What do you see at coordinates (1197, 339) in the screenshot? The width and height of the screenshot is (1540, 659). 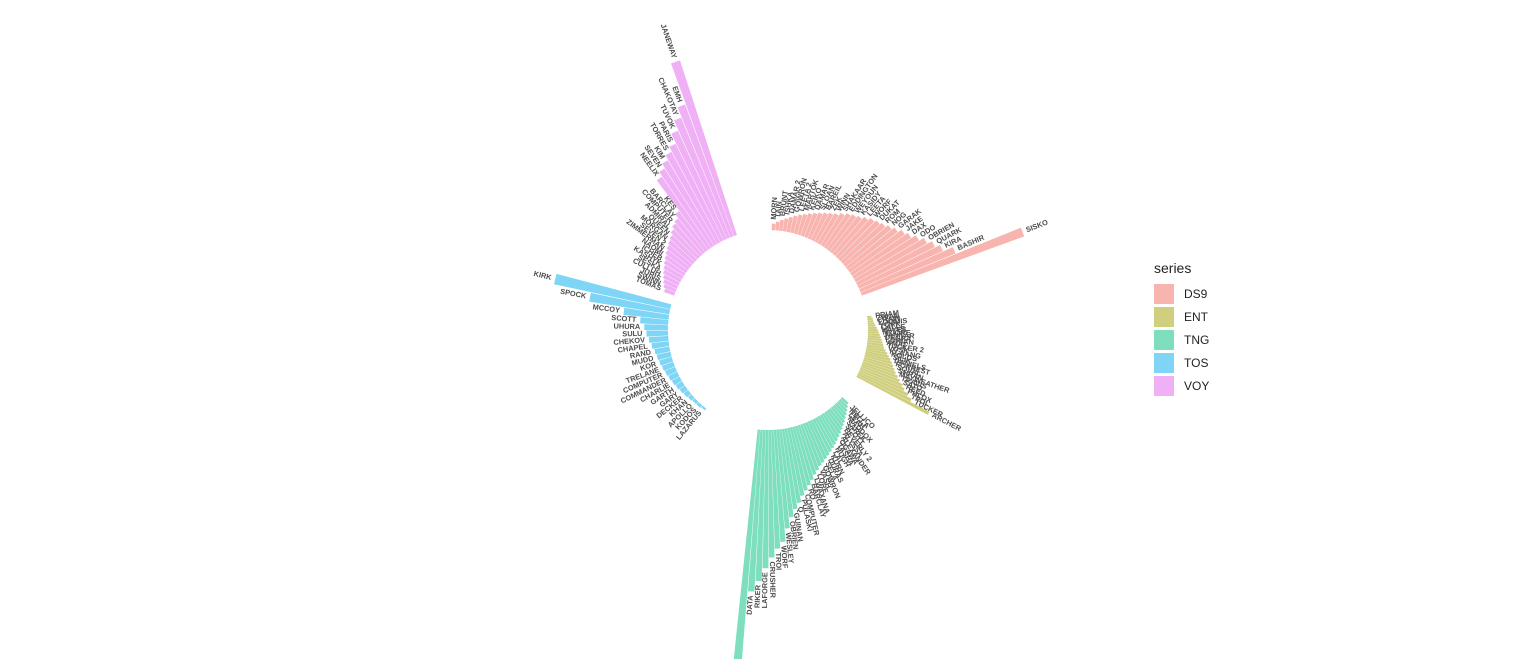 I see `legend-label-tng: TNG` at bounding box center [1197, 339].